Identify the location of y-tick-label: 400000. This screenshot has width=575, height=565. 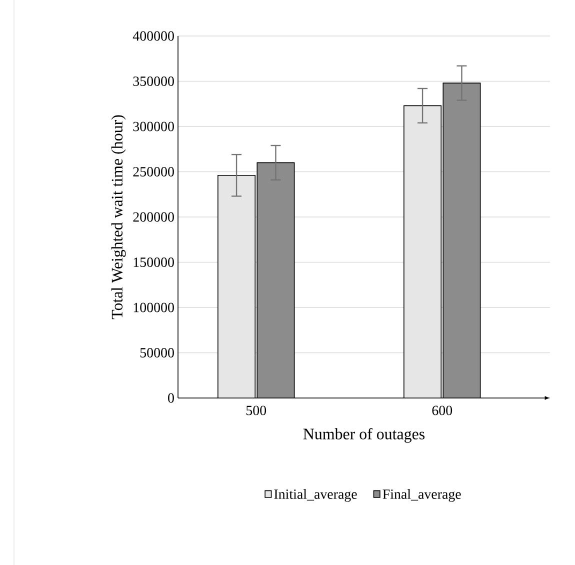
(153, 36).